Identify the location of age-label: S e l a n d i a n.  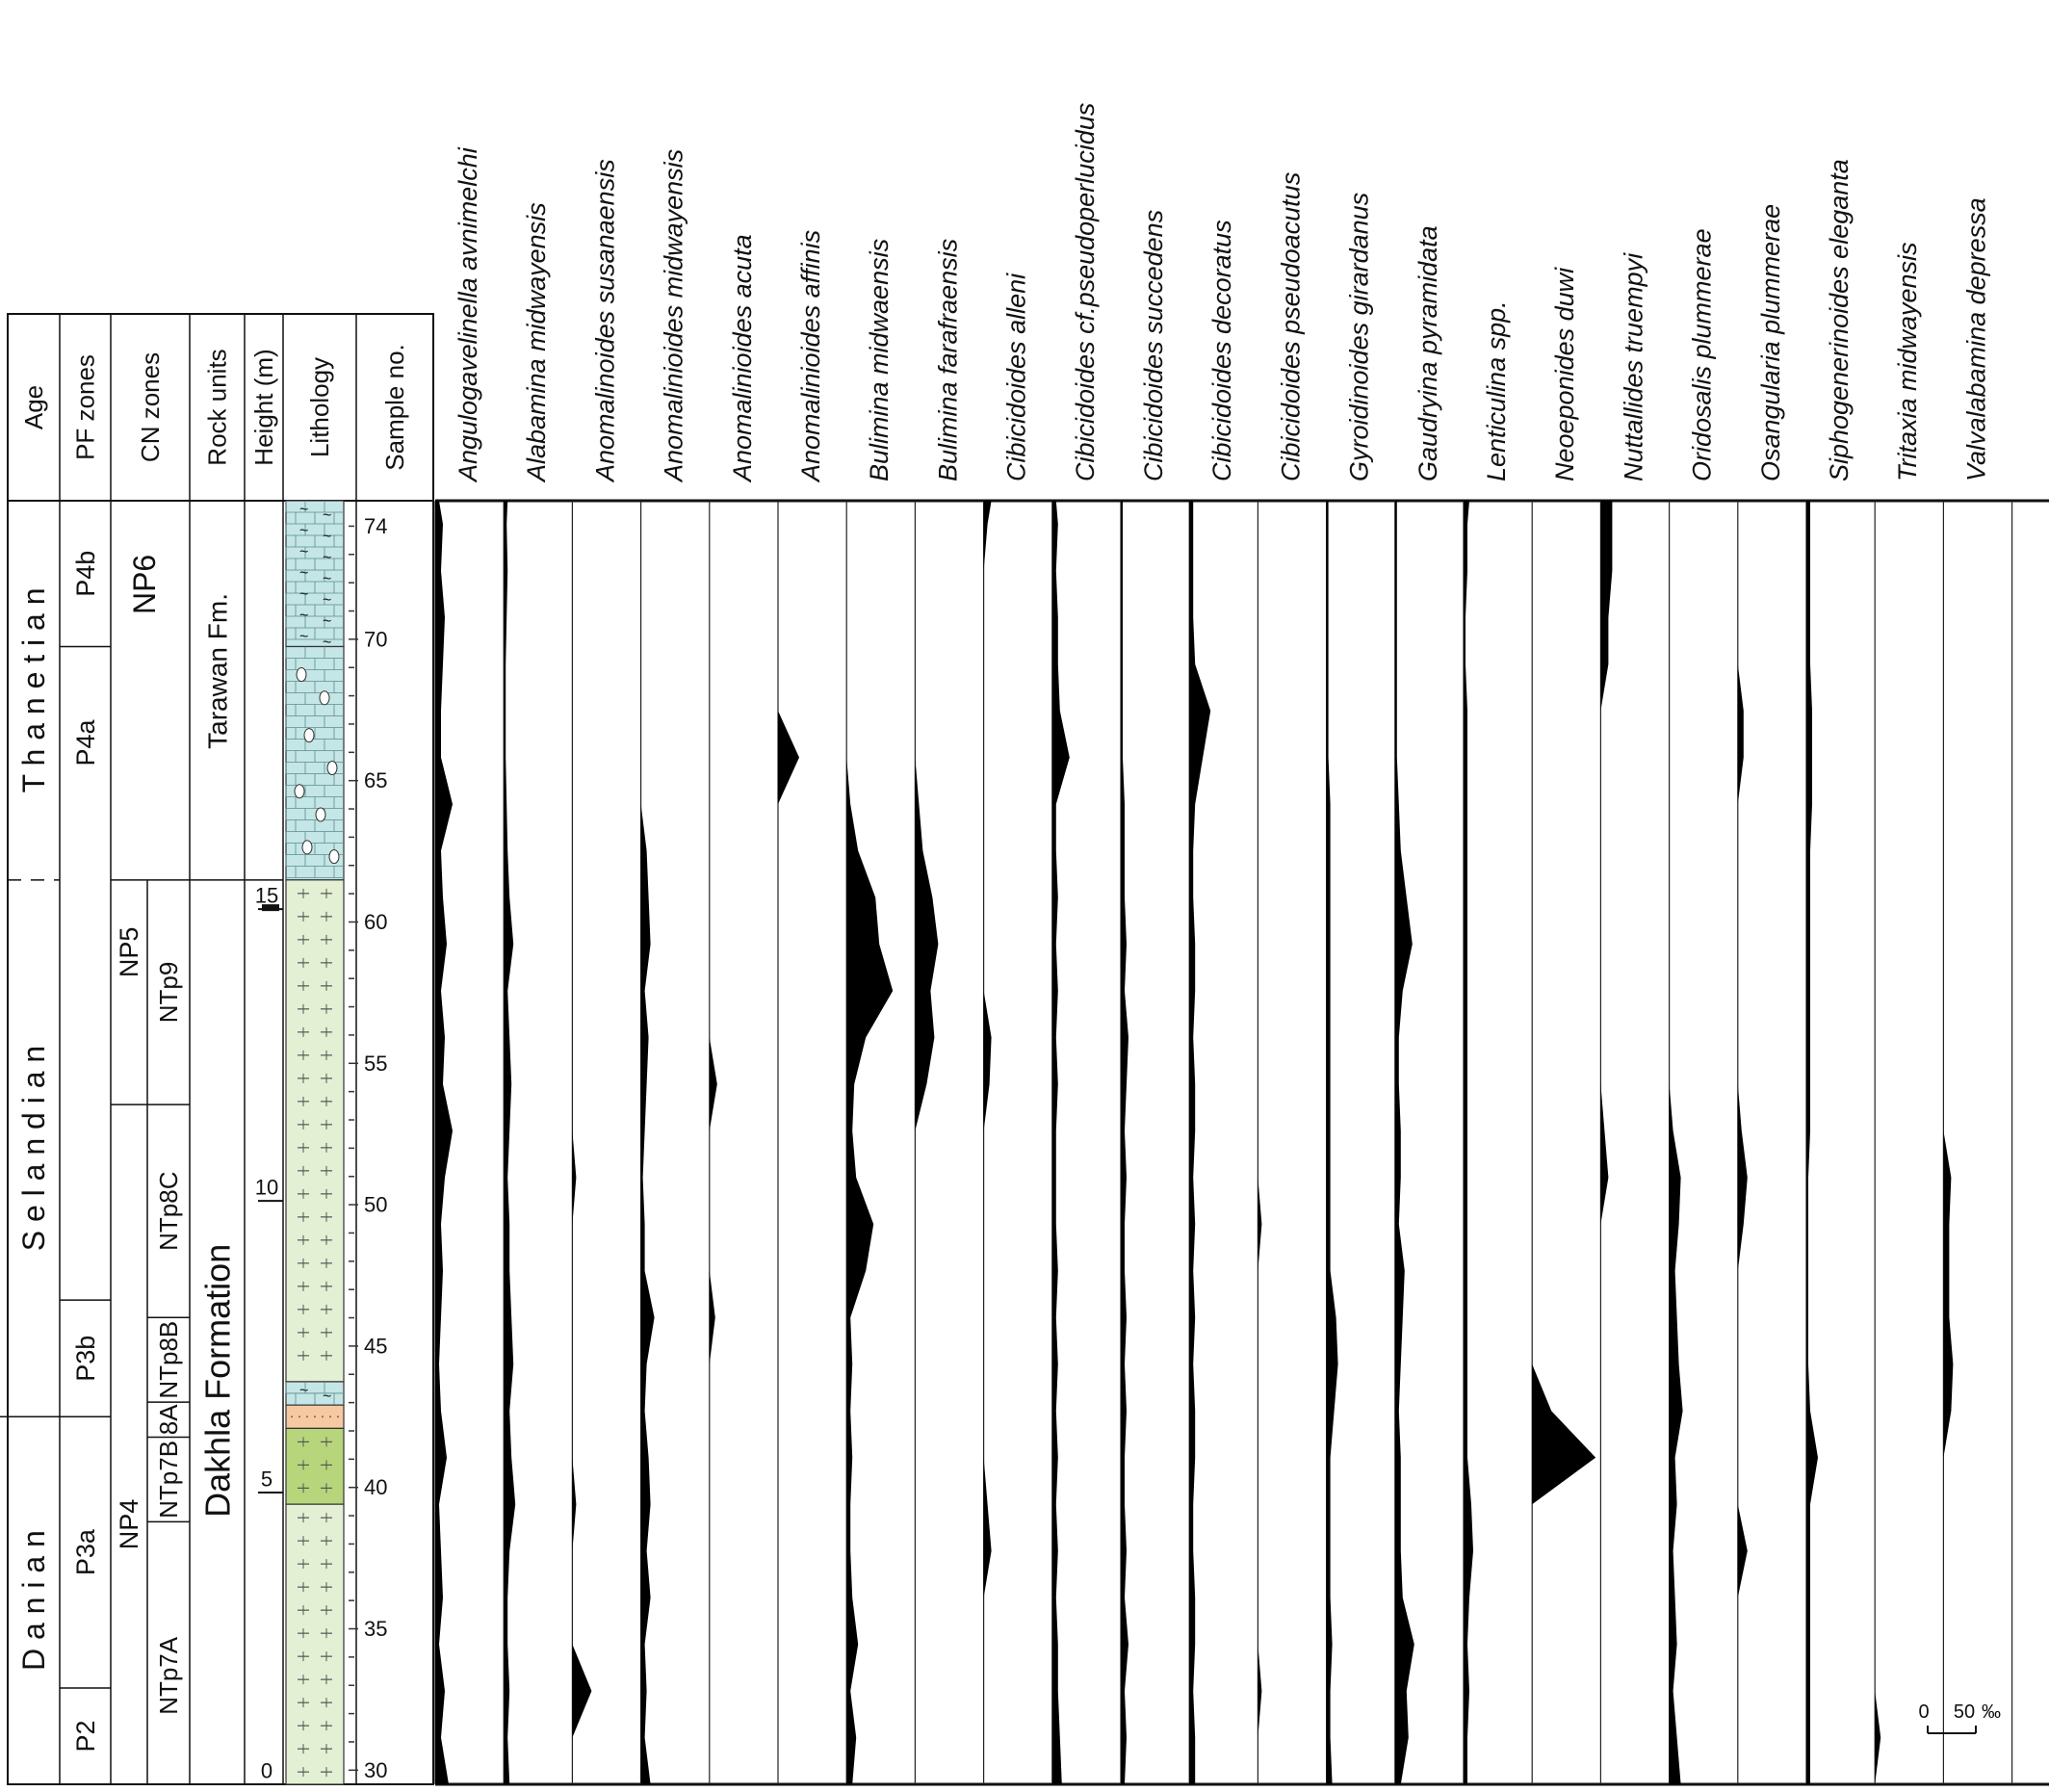
(33, 1148).